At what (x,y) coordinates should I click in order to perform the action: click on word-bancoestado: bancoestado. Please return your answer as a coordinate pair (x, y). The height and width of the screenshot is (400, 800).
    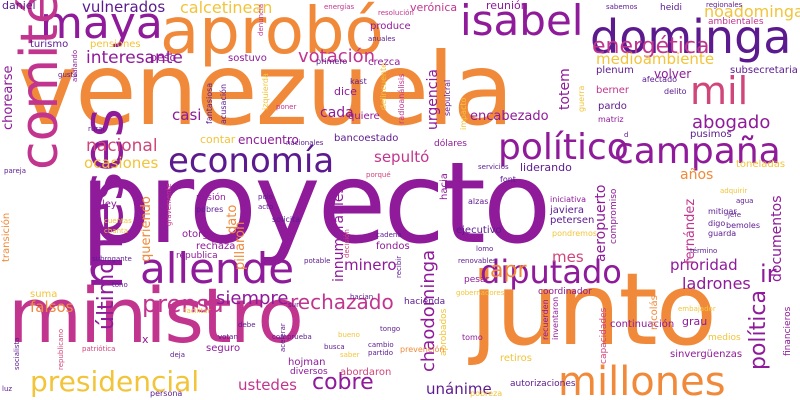
    Looking at the image, I should click on (366, 138).